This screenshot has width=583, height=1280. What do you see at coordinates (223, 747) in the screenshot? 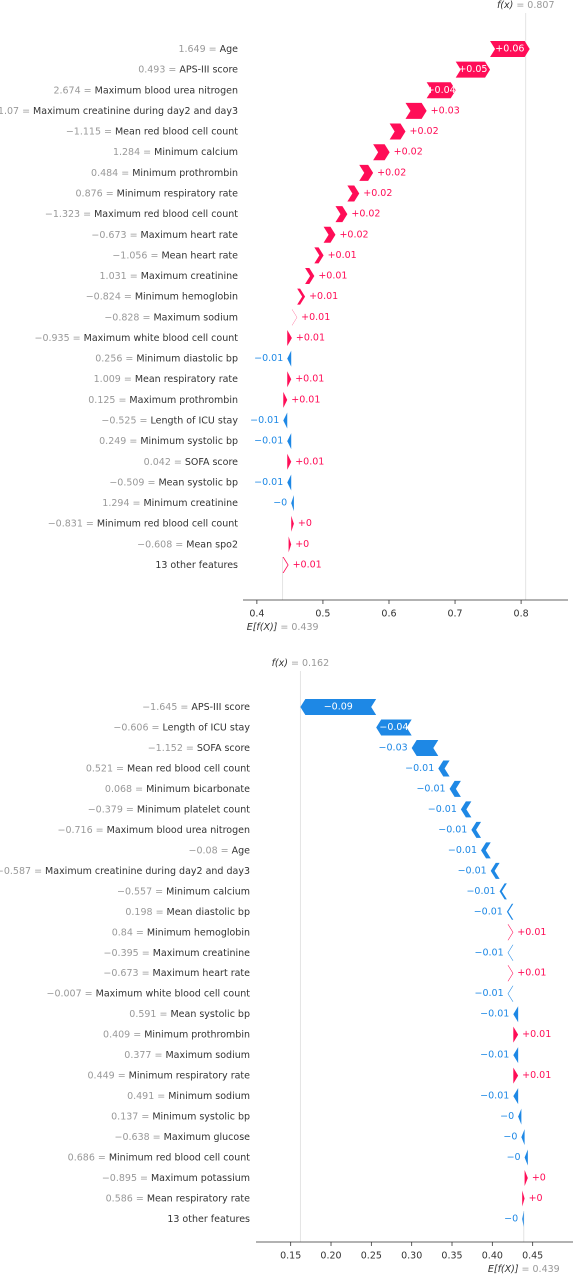
I see `feature-name: SOFA score` at bounding box center [223, 747].